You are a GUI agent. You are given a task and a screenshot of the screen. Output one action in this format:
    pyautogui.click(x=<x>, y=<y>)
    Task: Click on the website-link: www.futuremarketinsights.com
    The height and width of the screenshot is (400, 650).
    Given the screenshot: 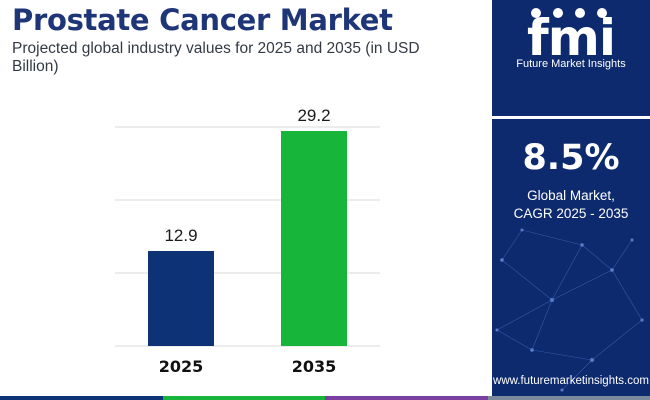 What is the action you would take?
    pyautogui.click(x=571, y=381)
    